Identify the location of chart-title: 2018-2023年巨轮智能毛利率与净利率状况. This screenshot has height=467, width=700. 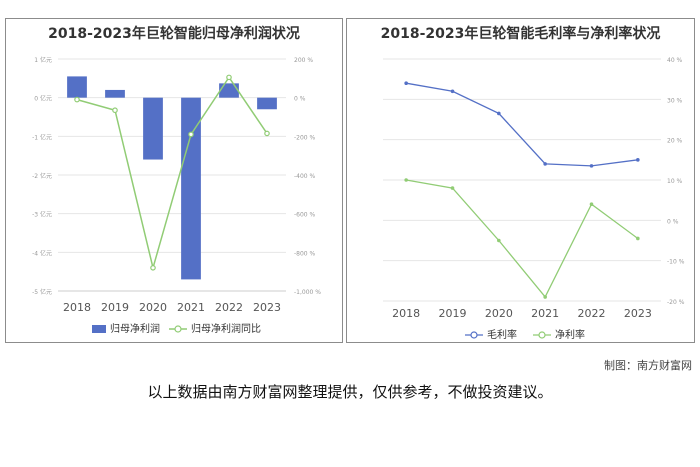
(520, 34).